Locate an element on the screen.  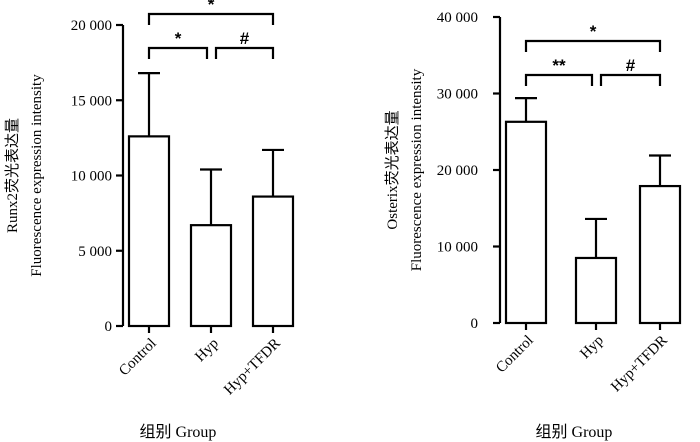
y-tick-label: 5 000 is located at coordinates (95, 252).